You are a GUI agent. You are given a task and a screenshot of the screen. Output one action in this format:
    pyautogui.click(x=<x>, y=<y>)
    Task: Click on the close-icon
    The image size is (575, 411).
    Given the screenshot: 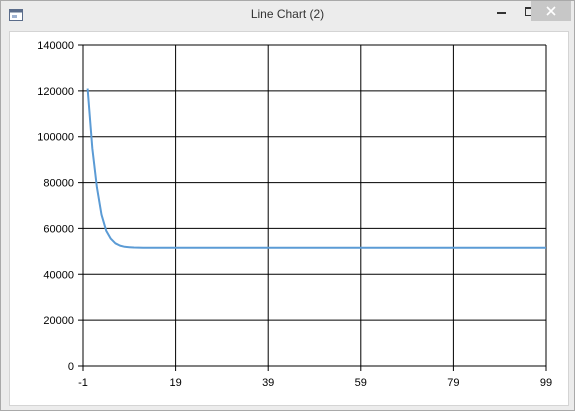 What is the action you would take?
    pyautogui.click(x=551, y=11)
    